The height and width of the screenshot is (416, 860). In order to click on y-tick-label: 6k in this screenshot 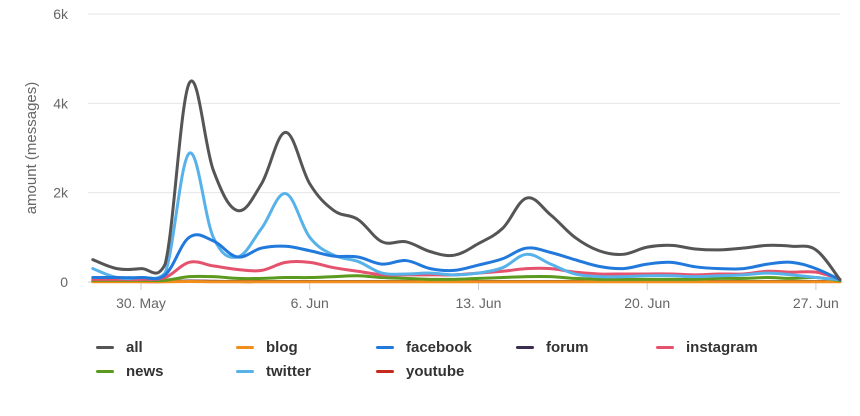, I will do `click(61, 14)`.